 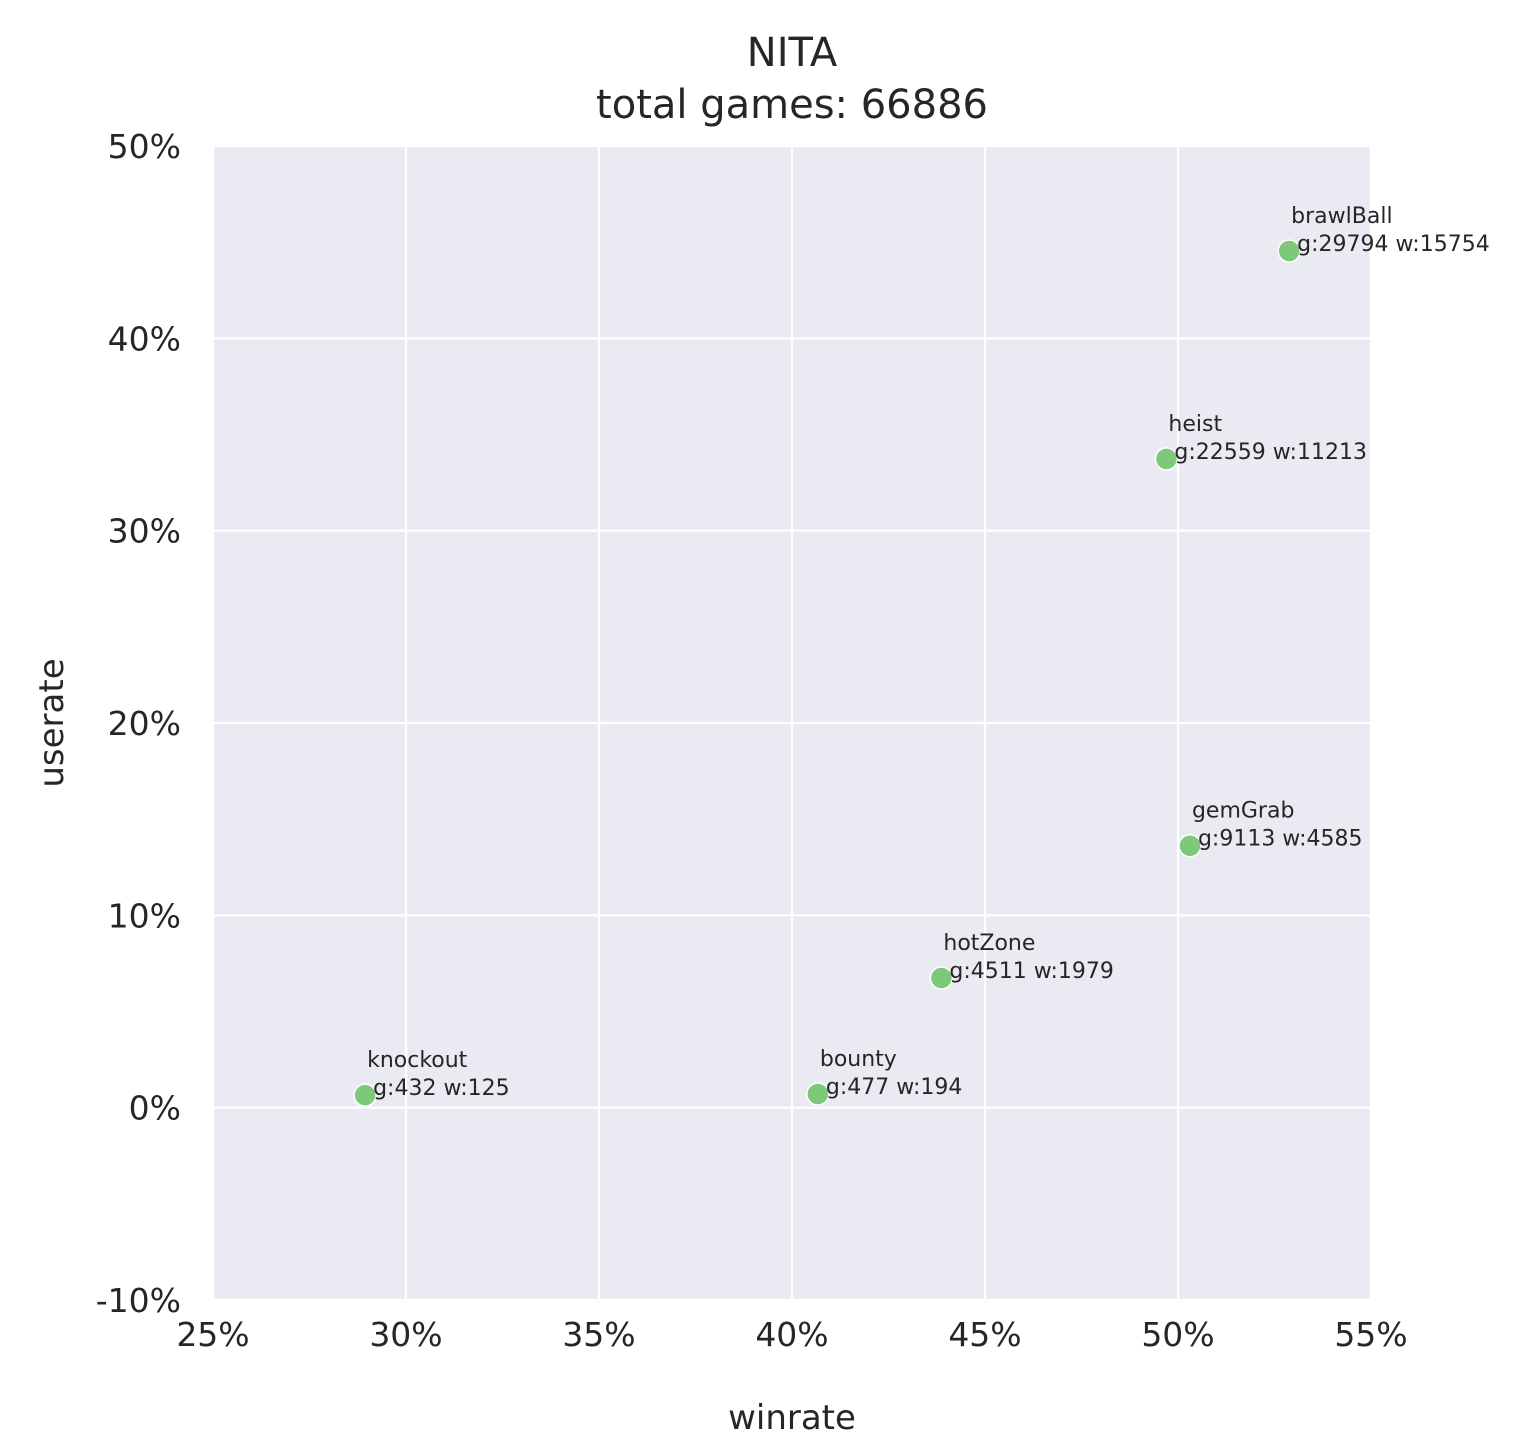 What do you see at coordinates (1341, 216) in the screenshot?
I see `point-name-label: brawlBall` at bounding box center [1341, 216].